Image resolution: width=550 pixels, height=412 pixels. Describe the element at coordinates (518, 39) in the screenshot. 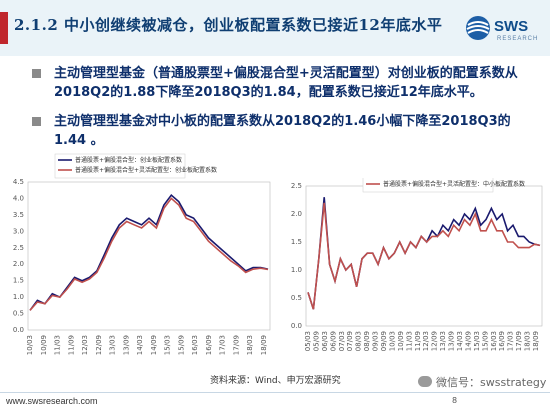

I see `logo-subtitle: RESEARCH` at that location.